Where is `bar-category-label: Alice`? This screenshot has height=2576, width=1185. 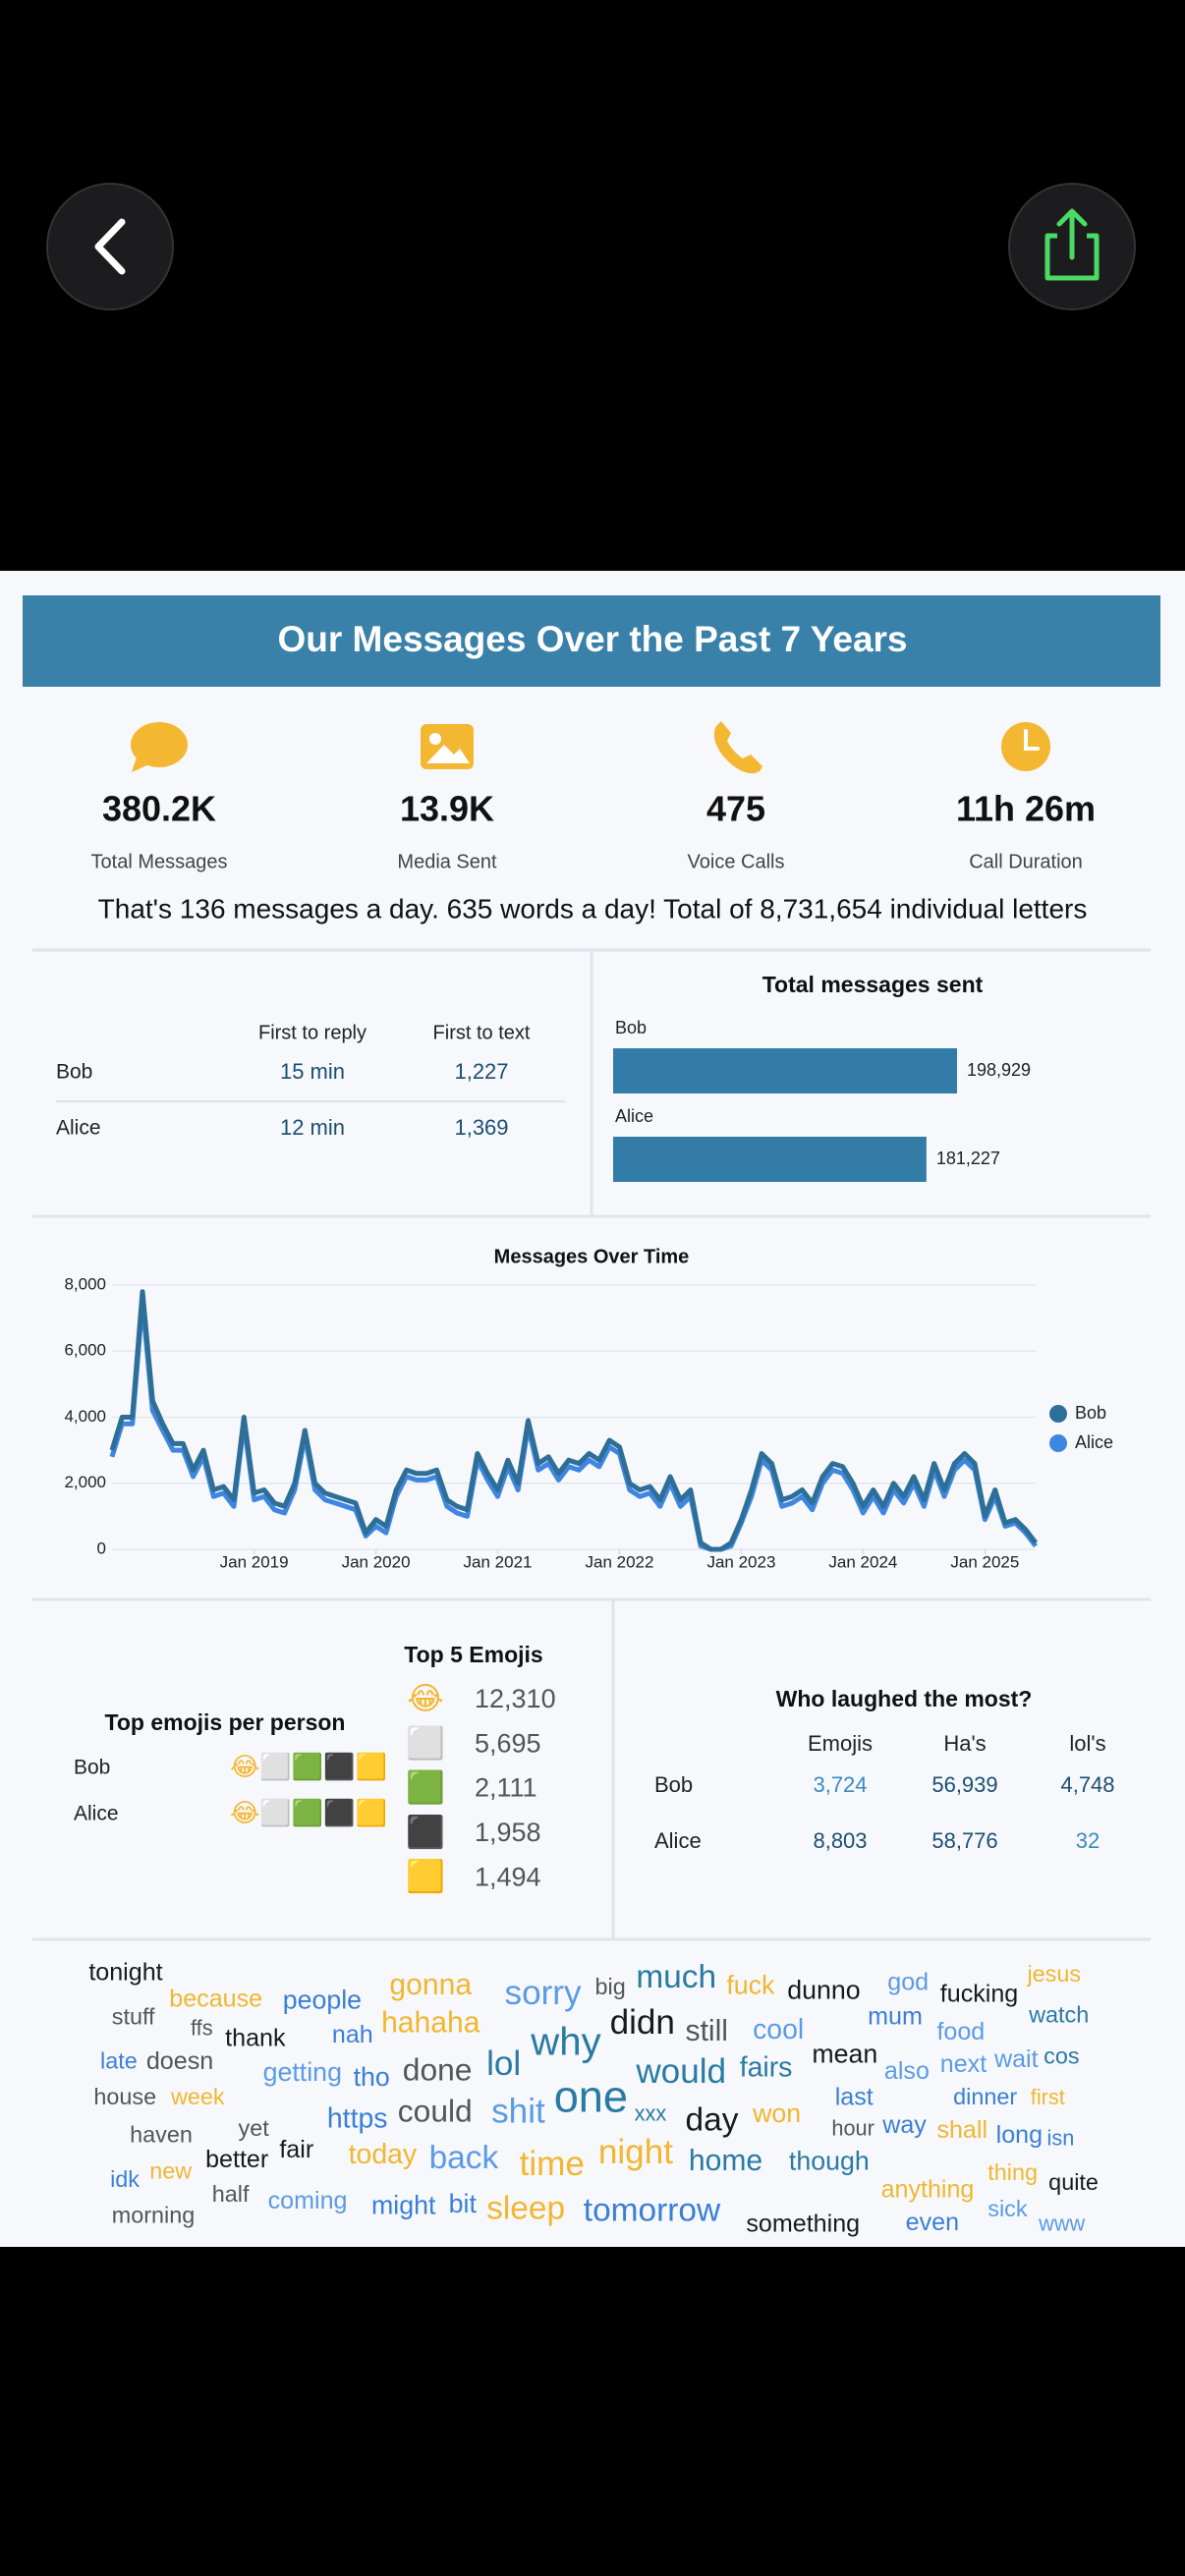
bar-category-label: Alice is located at coordinates (634, 1116).